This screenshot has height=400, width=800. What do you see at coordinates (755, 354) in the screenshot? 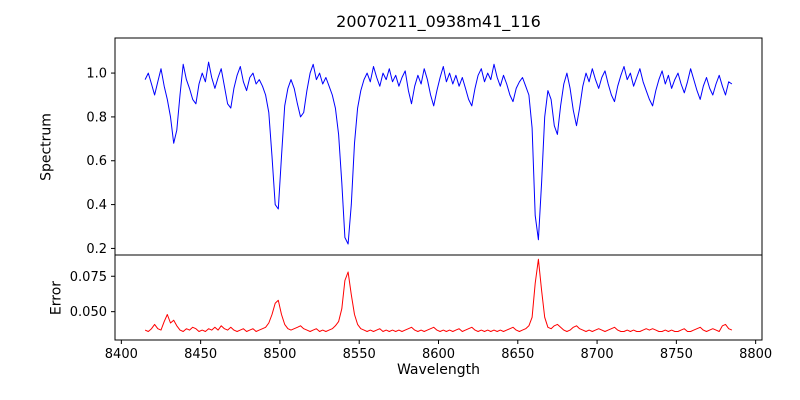
I see `x-tick-label: 8800` at bounding box center [755, 354].